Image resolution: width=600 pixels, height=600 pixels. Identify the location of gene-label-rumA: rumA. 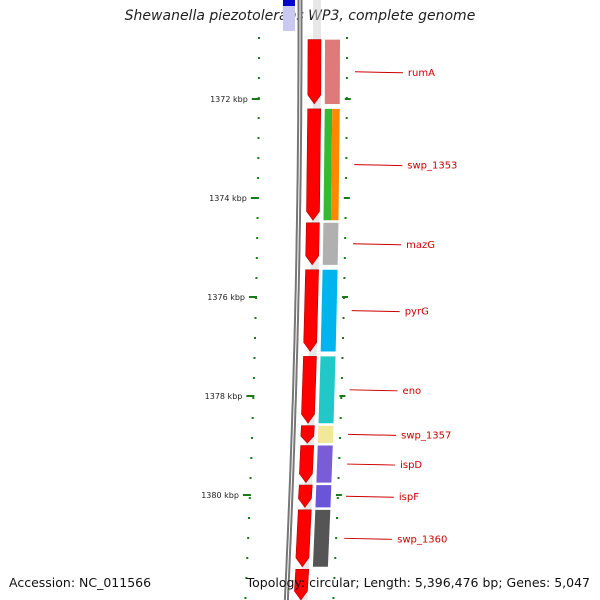
(421, 73).